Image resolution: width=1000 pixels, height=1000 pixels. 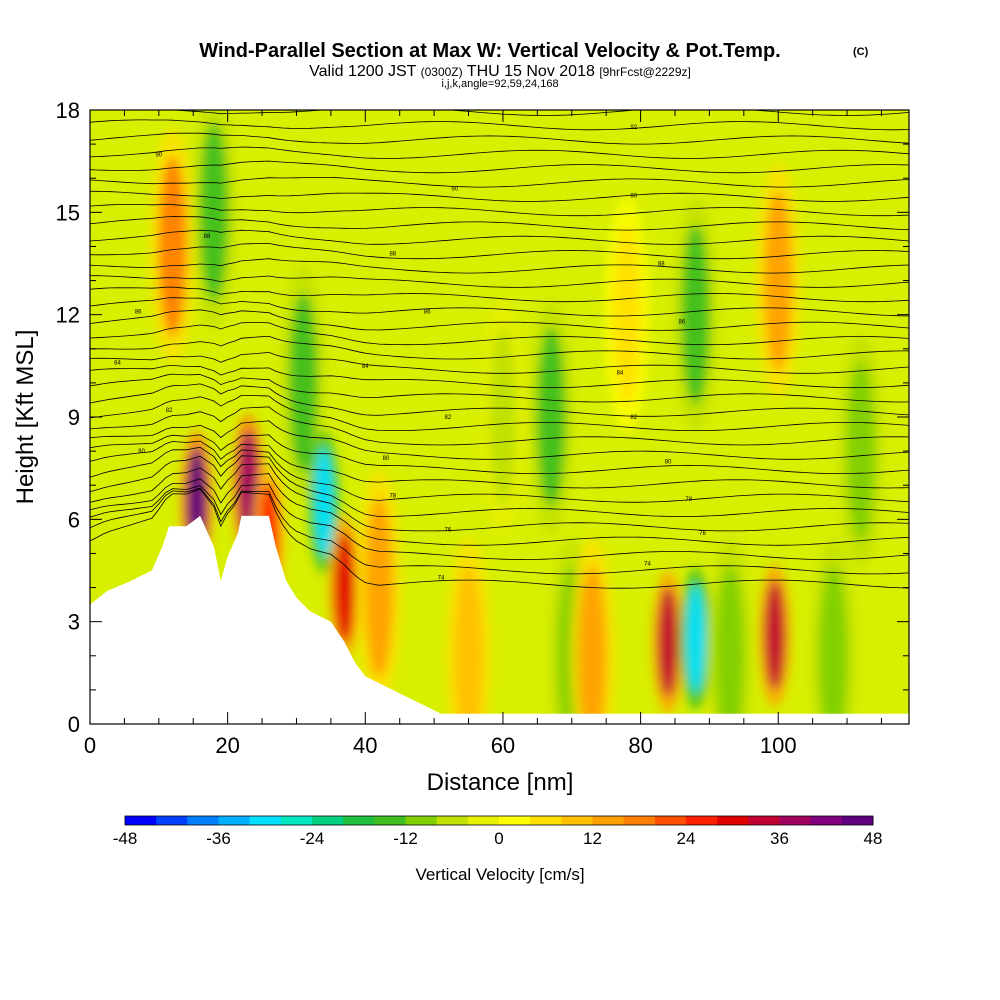 I want to click on colorbar-frame, so click(x=499, y=820).